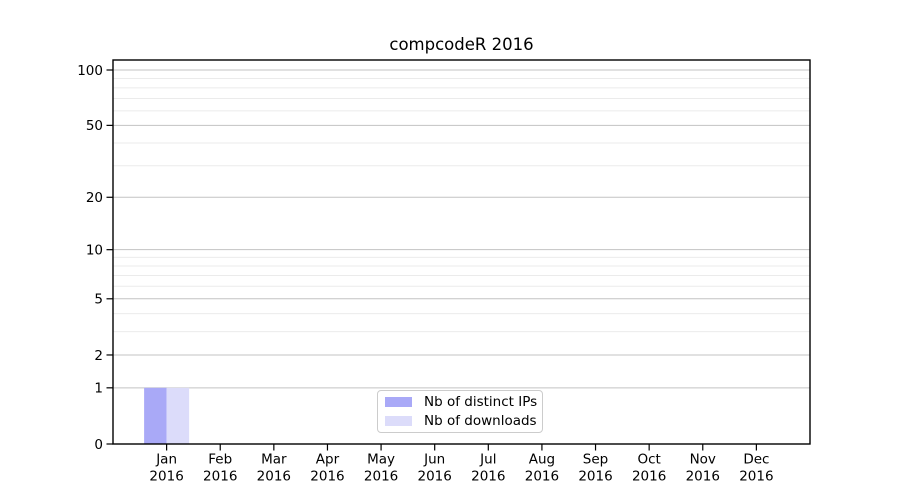 Image resolution: width=900 pixels, height=500 pixels. I want to click on bar-downloads, so click(178, 415).